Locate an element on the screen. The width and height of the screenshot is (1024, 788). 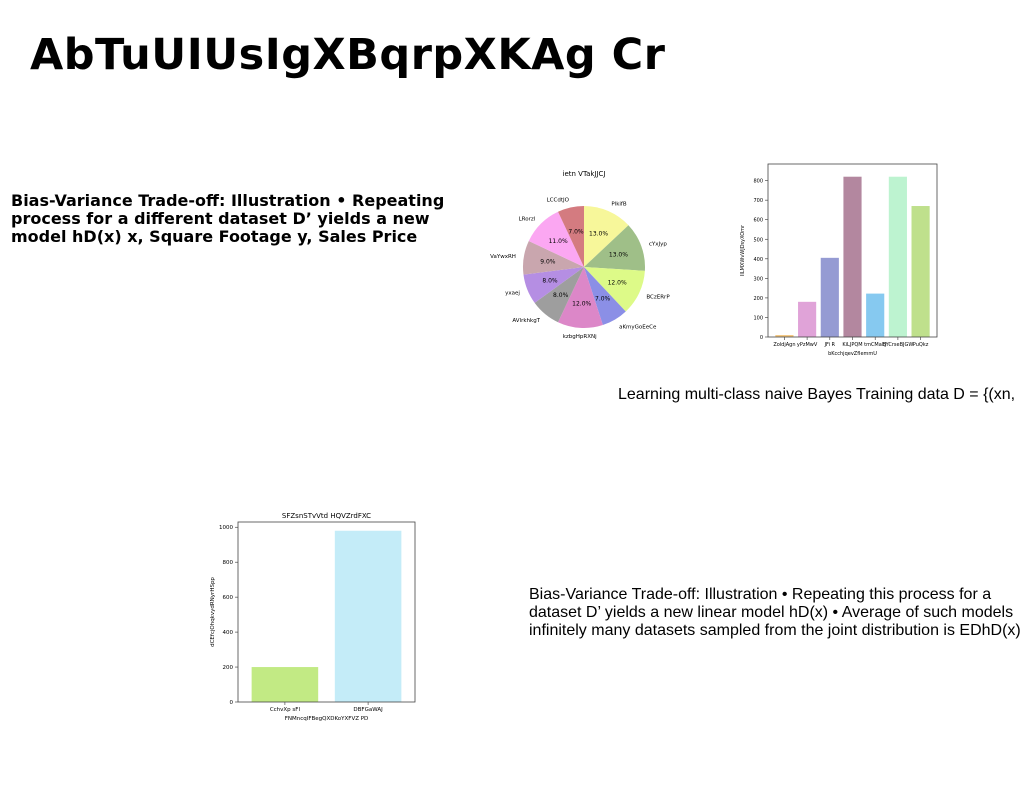
x-tick-label: JFi R is located at coordinates (830, 345).